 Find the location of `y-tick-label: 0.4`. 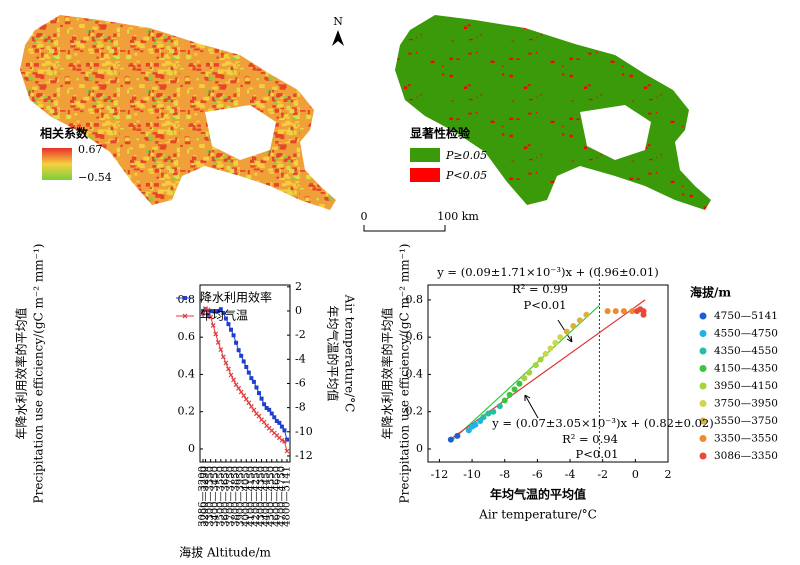

y-tick-label: 0.4 is located at coordinates (415, 373).